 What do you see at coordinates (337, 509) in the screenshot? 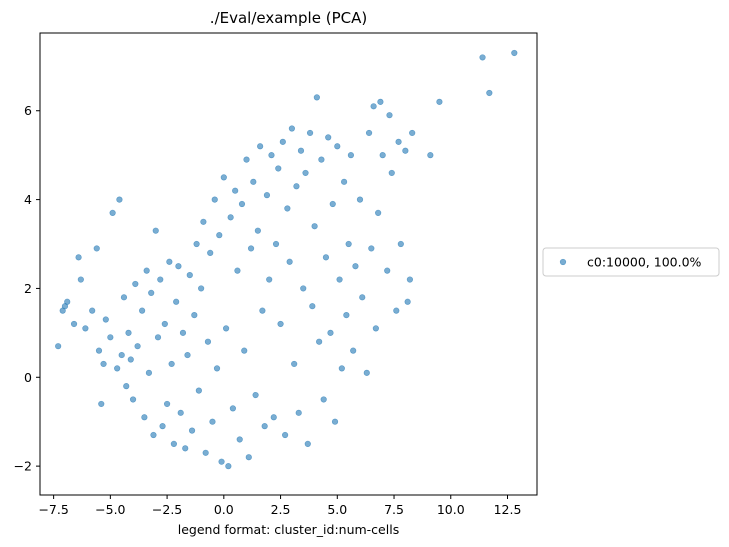
I see `x-tick-label: 5.0` at bounding box center [337, 509].